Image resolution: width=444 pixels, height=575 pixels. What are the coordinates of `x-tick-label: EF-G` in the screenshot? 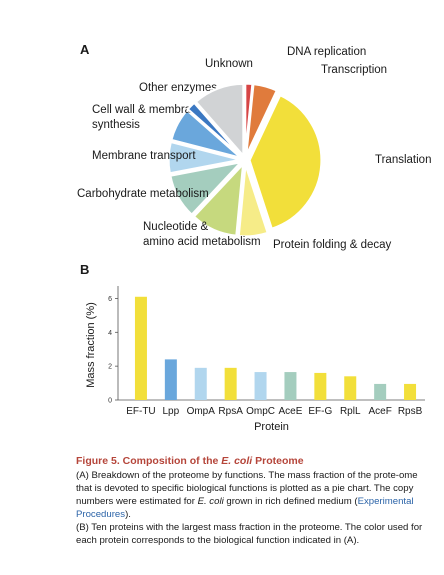 It's located at (320, 411).